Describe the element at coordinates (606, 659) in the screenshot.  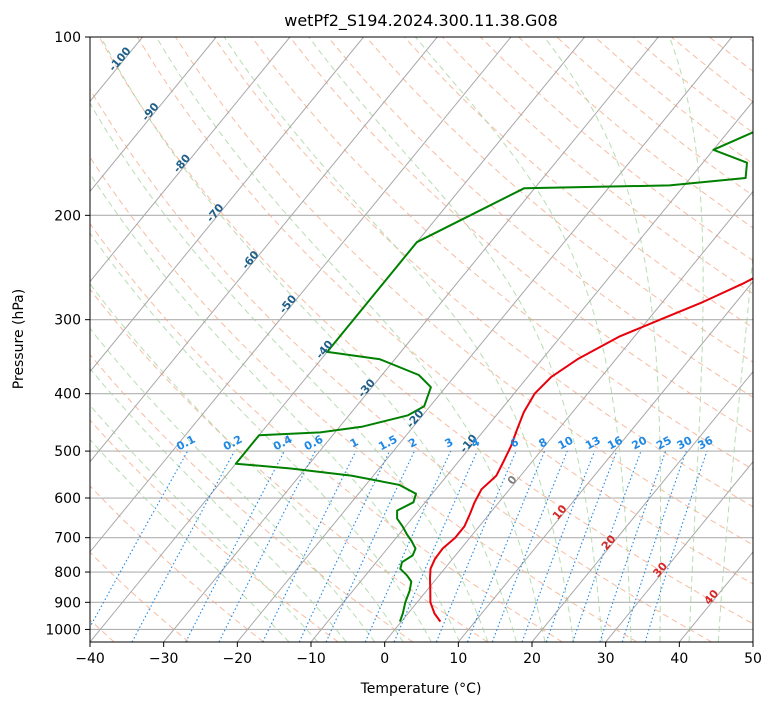
I see `x-tick-label: 30` at that location.